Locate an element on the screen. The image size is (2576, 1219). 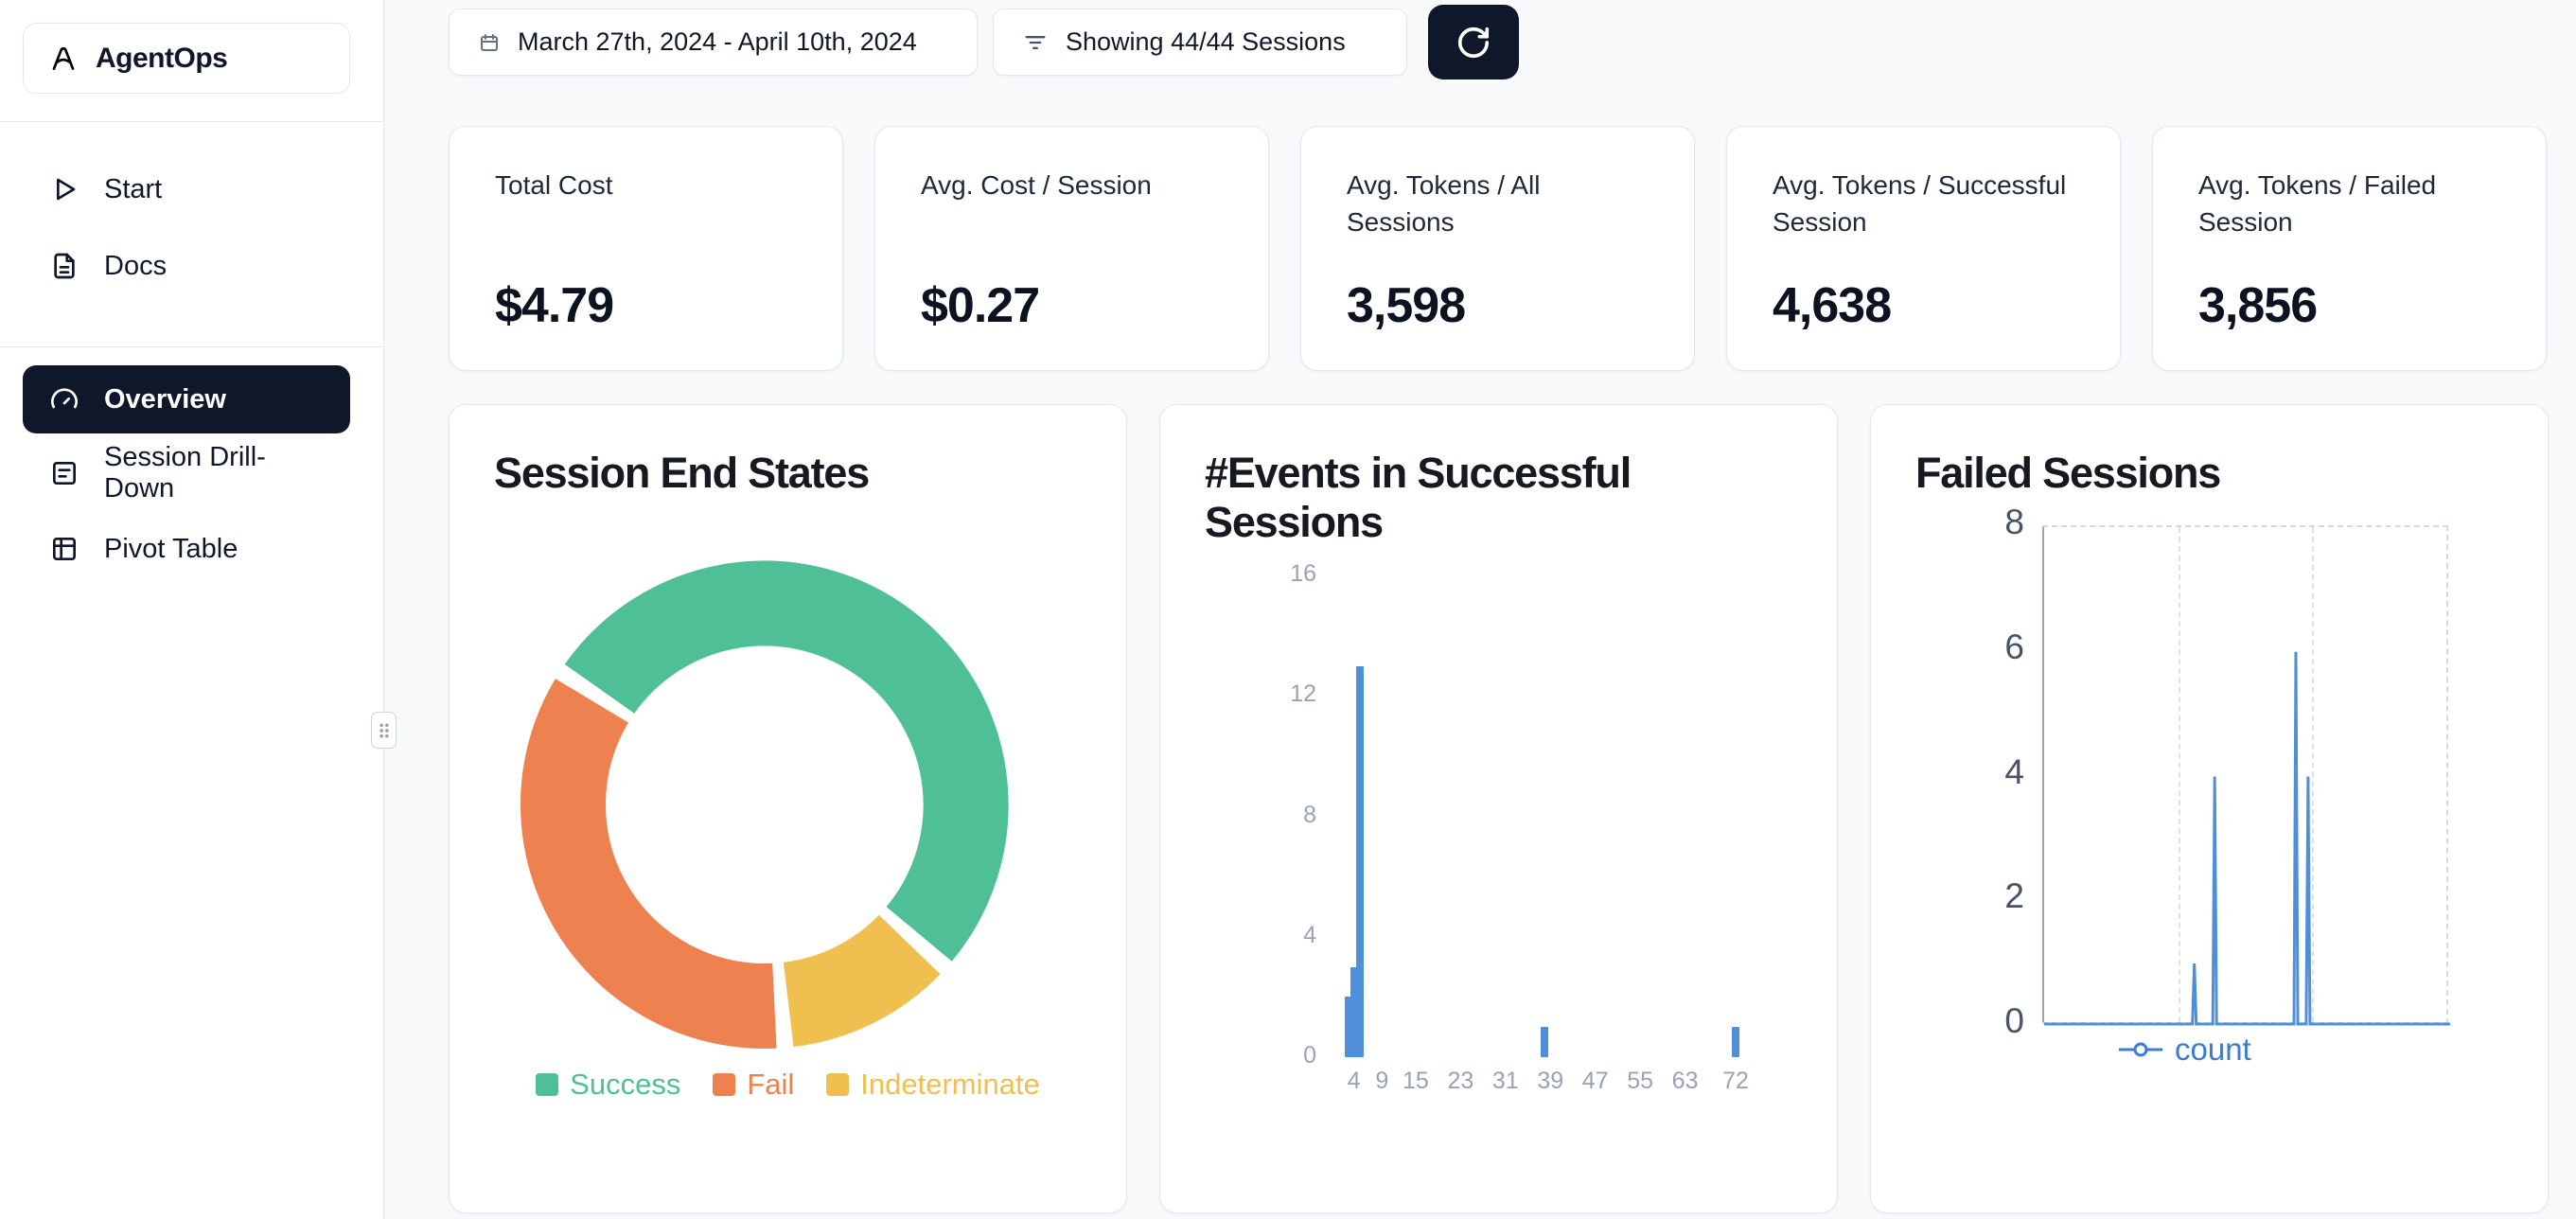
sidebar-item-pivot-table: Pivot Table is located at coordinates (186, 549).